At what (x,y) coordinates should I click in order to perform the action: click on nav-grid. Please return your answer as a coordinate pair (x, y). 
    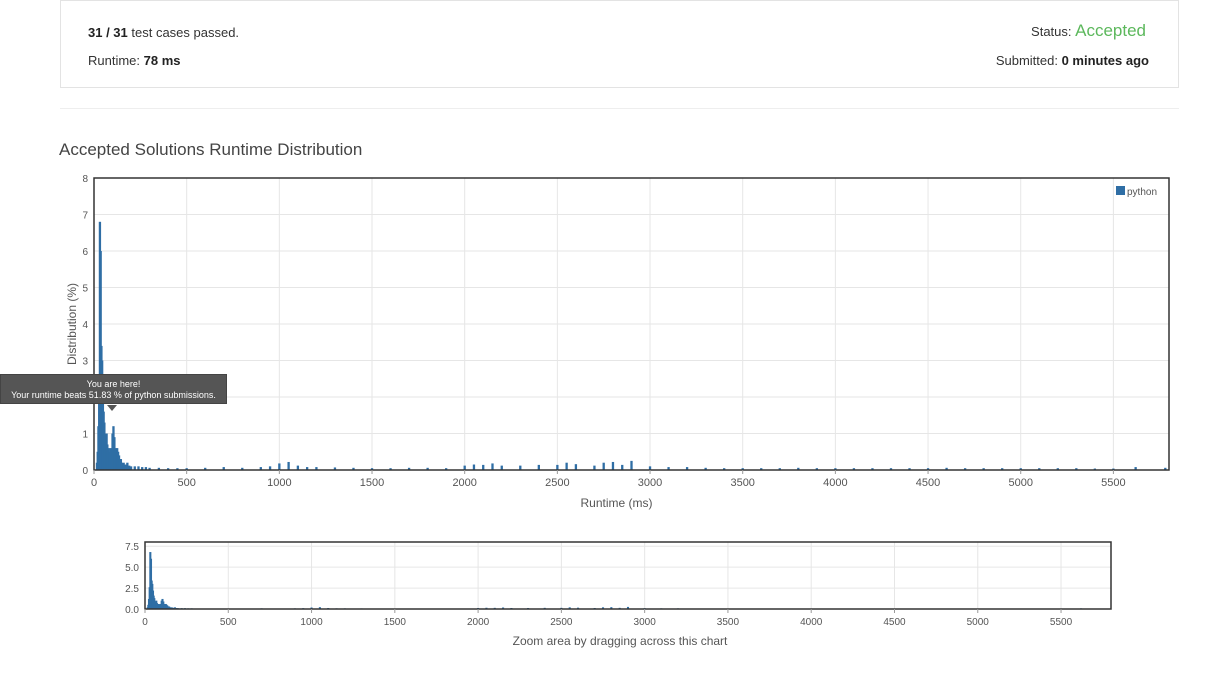
    Looking at the image, I should click on (628, 575).